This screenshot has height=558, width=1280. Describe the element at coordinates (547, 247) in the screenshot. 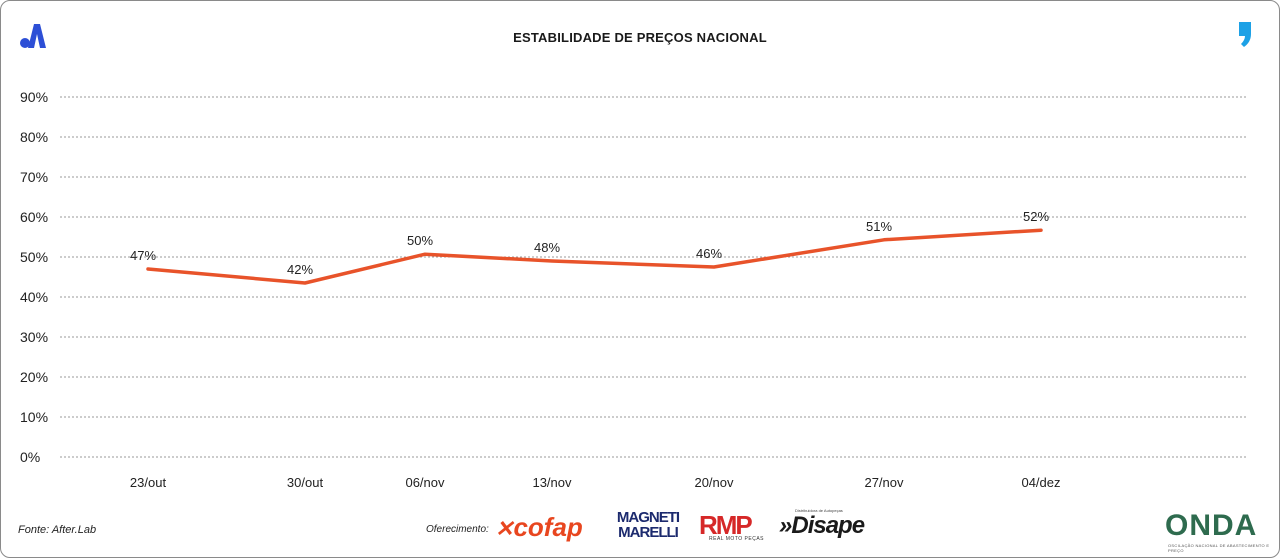

I see `data-label: 48%` at that location.